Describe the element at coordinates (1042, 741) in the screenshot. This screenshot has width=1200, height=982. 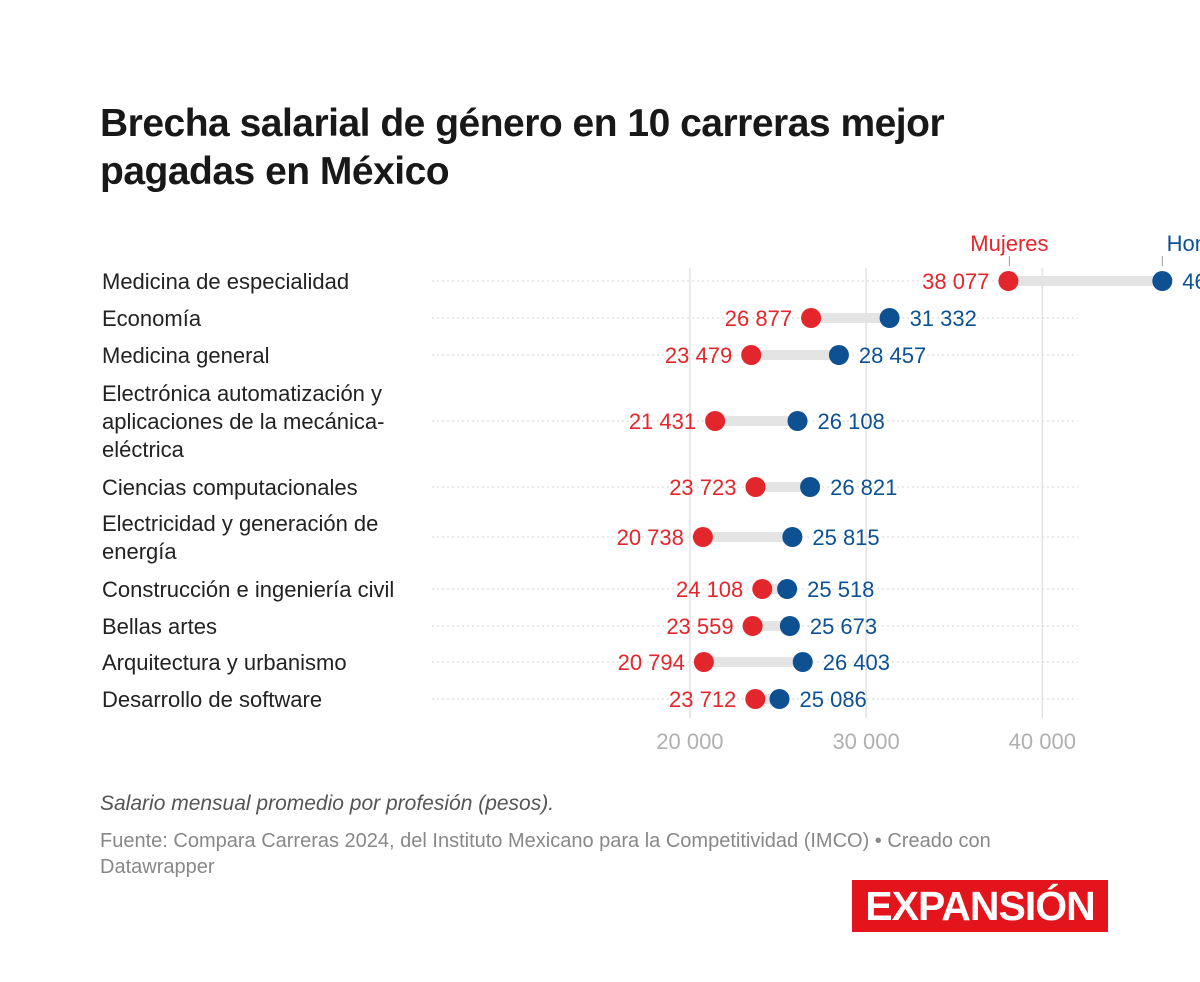
I see `x-tick-label: 40 000` at that location.